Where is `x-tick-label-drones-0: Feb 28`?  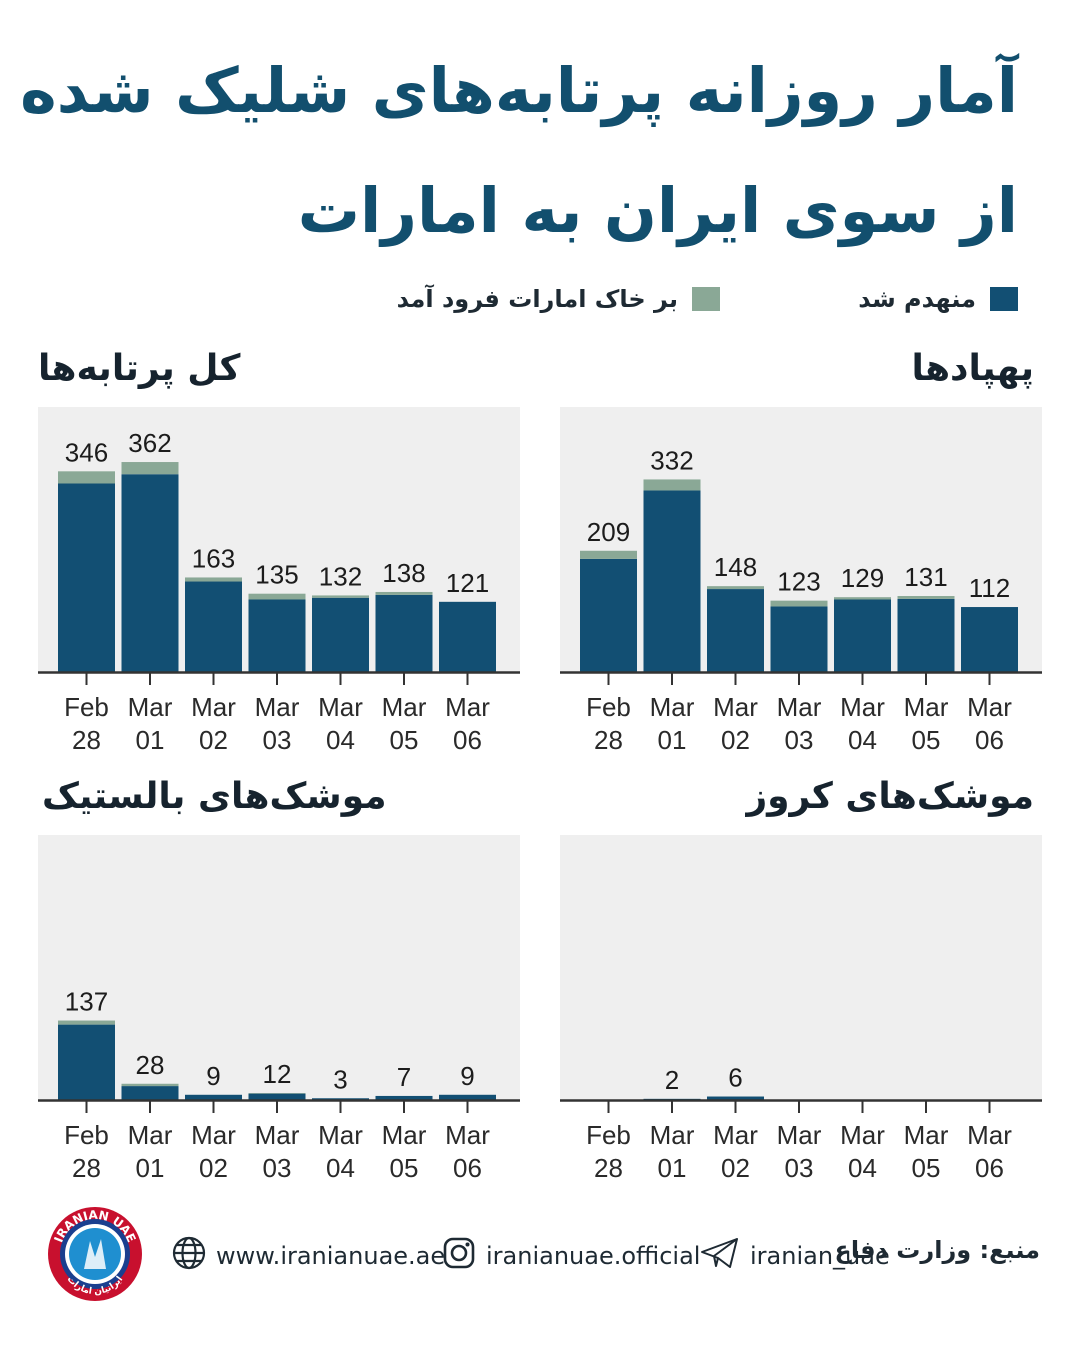
x-tick-label-drones-0: Feb 28 is located at coordinates (608, 723).